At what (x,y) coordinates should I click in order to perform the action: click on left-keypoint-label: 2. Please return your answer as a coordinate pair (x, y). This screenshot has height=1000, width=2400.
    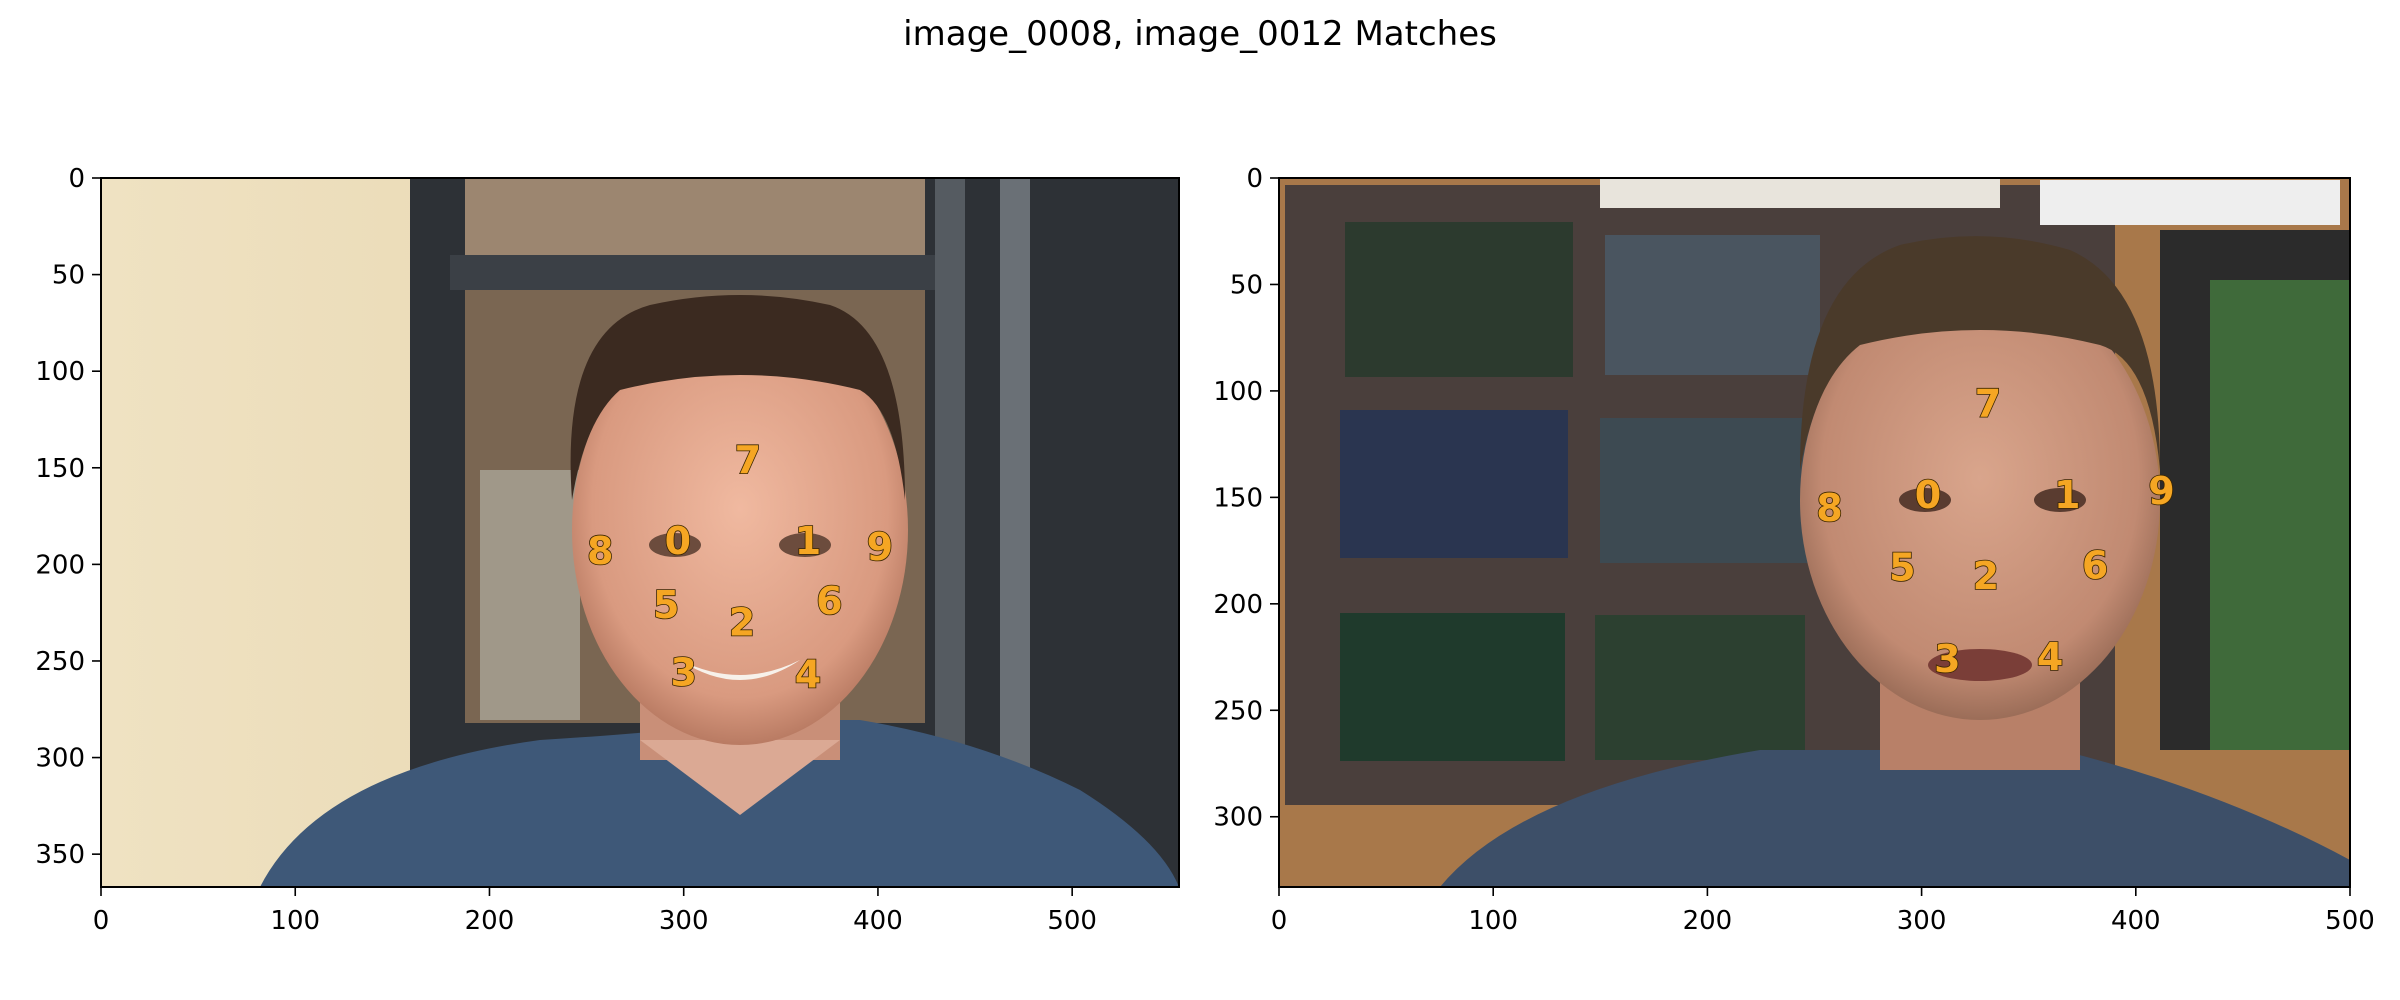
    Looking at the image, I should click on (742, 622).